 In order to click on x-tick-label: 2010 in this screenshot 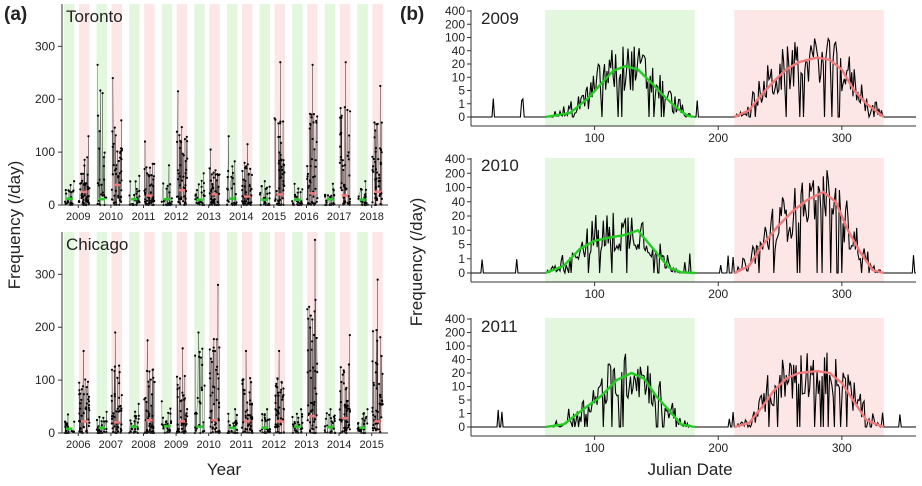, I will do `click(208, 445)`.